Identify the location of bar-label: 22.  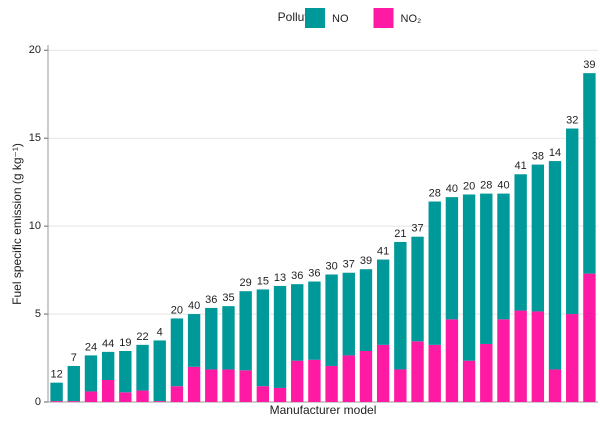
(142, 337).